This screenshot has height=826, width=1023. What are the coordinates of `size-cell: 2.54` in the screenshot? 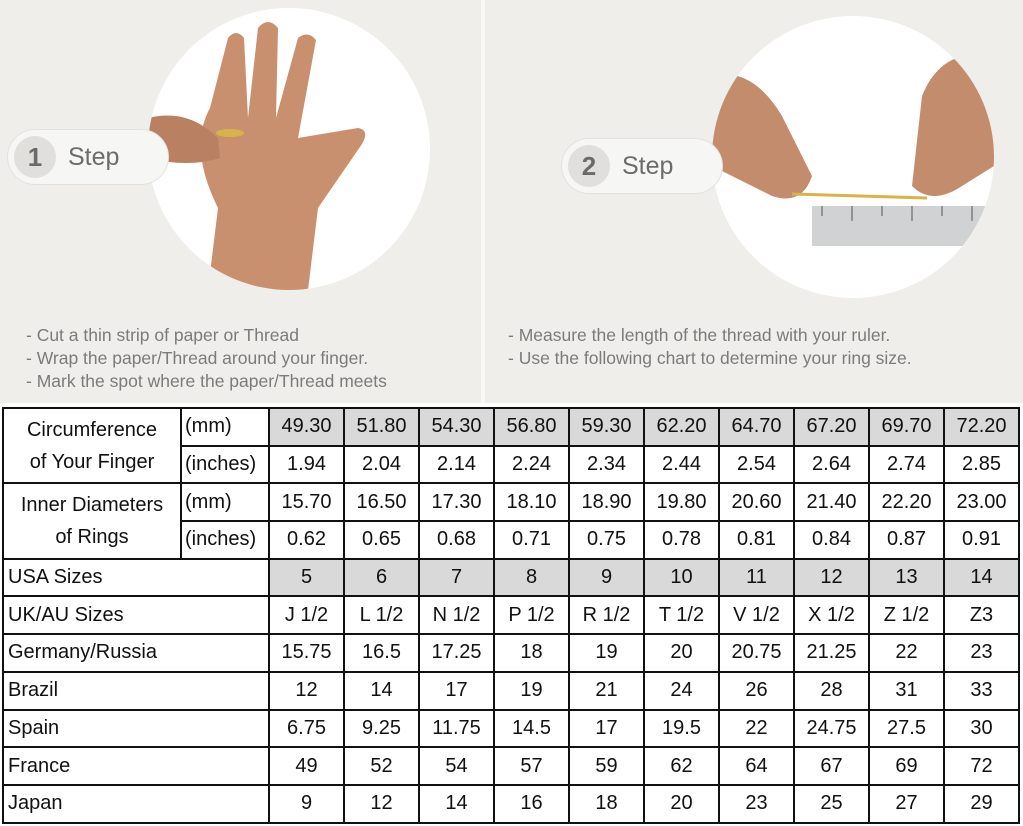 It's located at (756, 464).